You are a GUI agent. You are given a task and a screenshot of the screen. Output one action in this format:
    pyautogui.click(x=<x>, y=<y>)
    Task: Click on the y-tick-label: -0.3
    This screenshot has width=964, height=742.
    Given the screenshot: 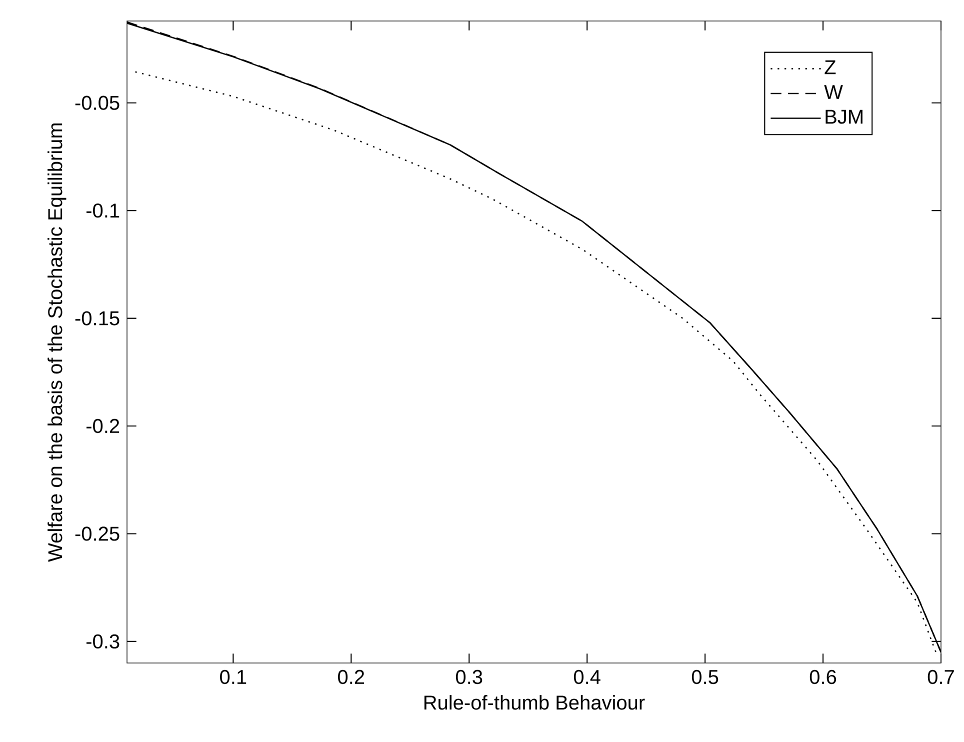 What is the action you would take?
    pyautogui.click(x=103, y=641)
    